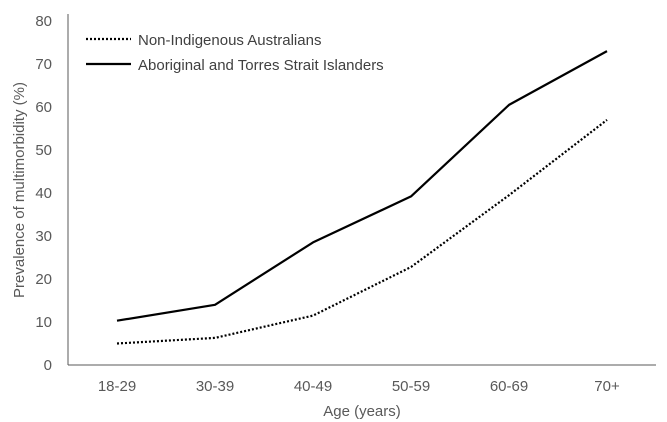 This screenshot has width=667, height=422. Describe the element at coordinates (607, 386) in the screenshot. I see `x-tick-label: 70+` at that location.